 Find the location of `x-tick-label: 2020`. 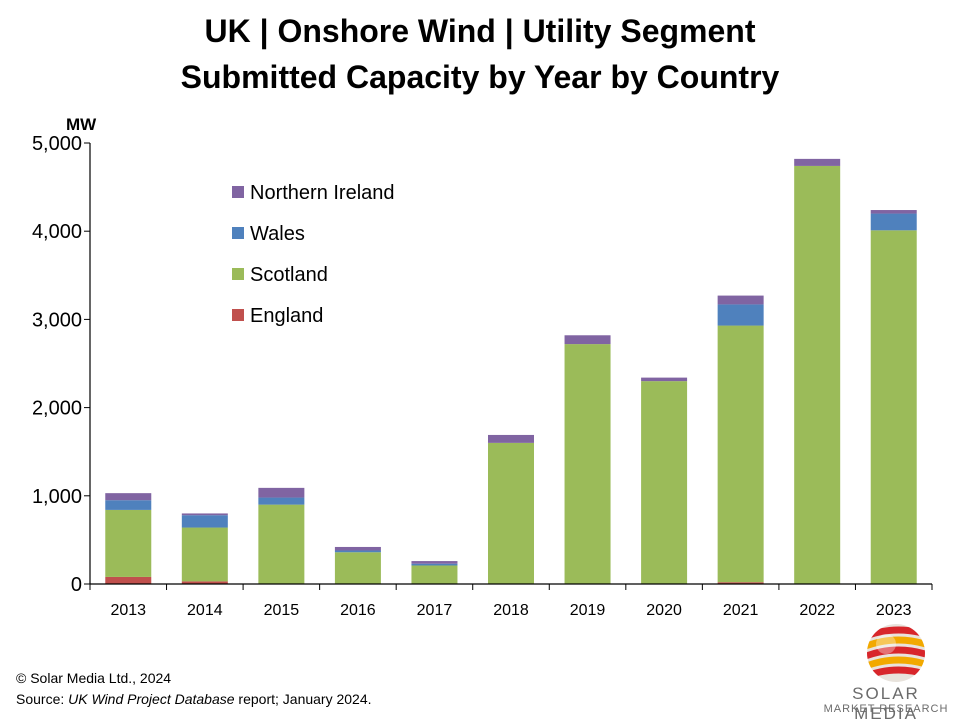

x-tick-label: 2020 is located at coordinates (664, 610).